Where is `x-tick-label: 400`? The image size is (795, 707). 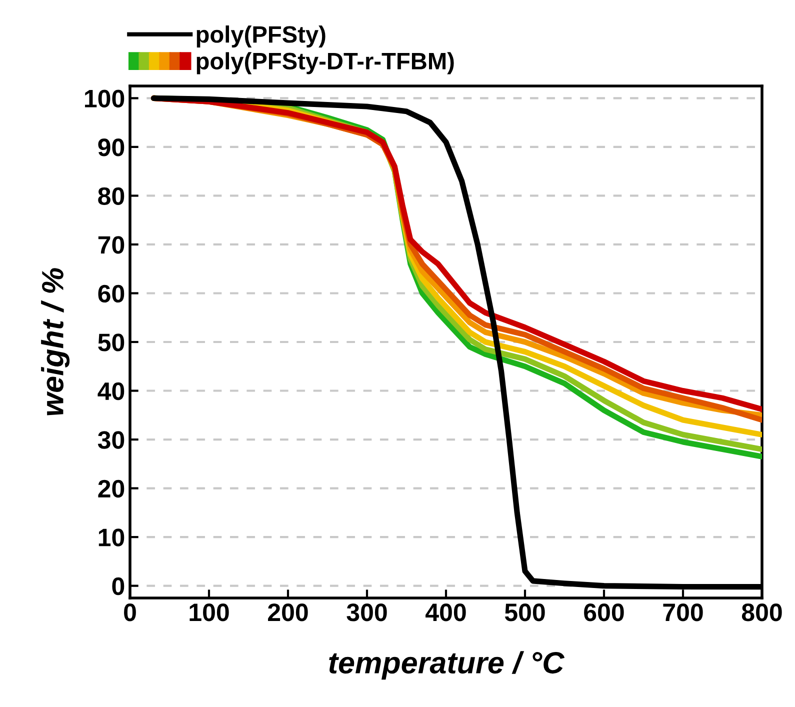
x-tick-label: 400 is located at coordinates (446, 613).